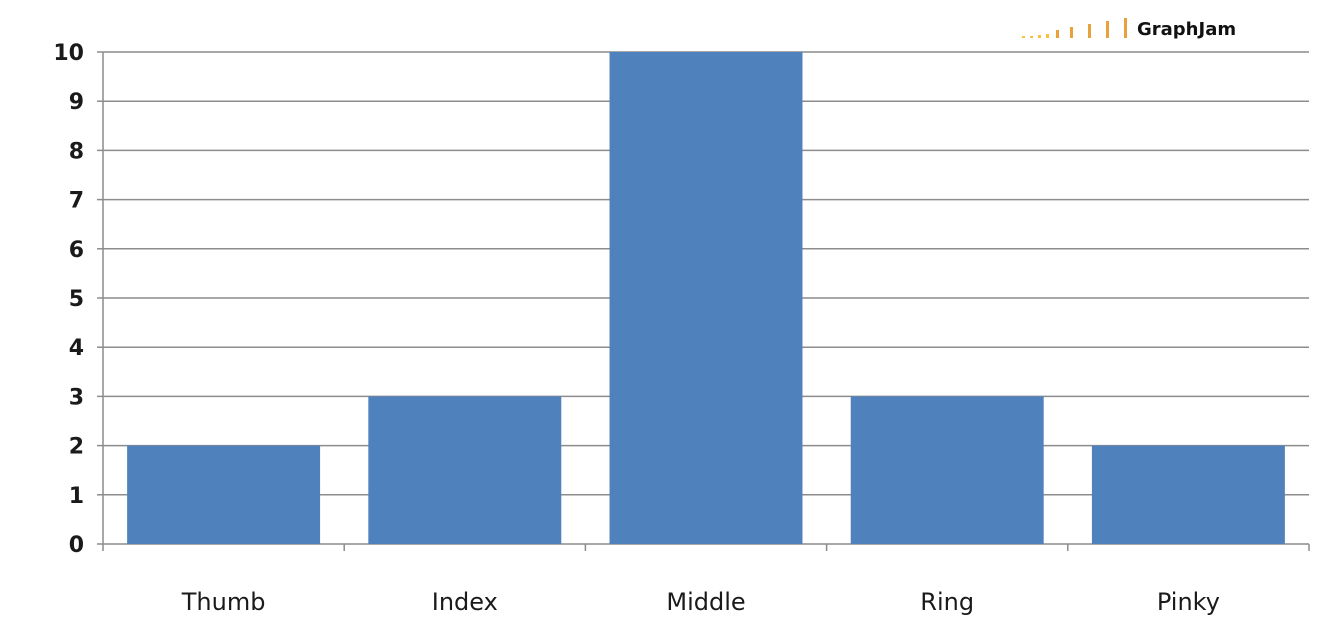 This screenshot has width=1319, height=619. What do you see at coordinates (76, 151) in the screenshot?
I see `y-tick-label-8: 8` at bounding box center [76, 151].